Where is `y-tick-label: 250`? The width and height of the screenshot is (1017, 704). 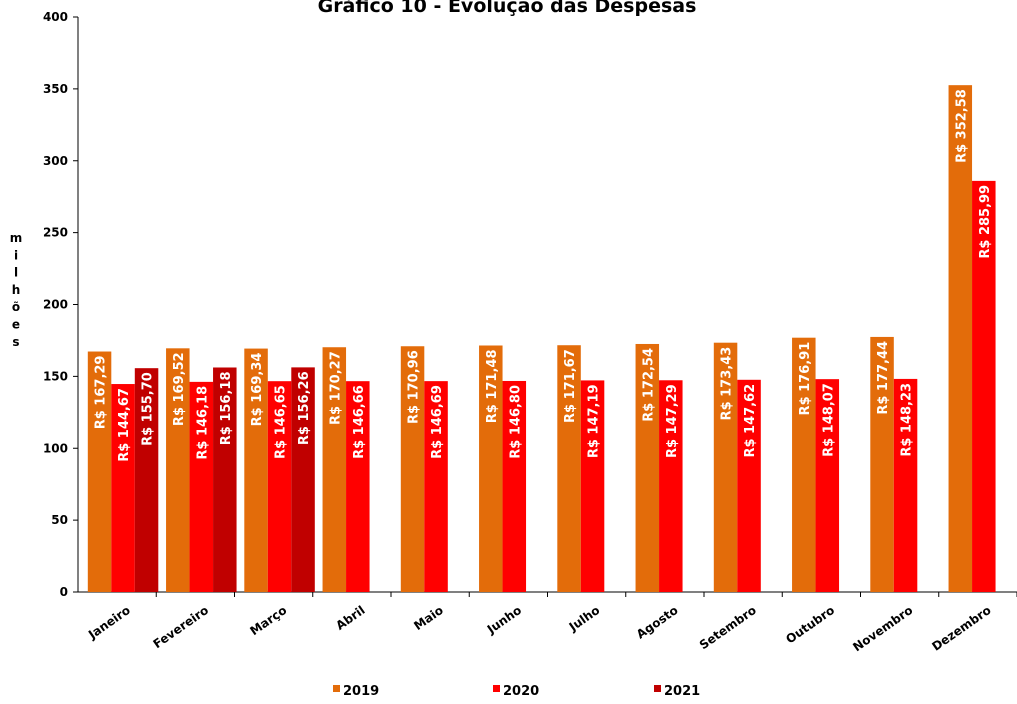
y-tick-label: 250 is located at coordinates (55, 233).